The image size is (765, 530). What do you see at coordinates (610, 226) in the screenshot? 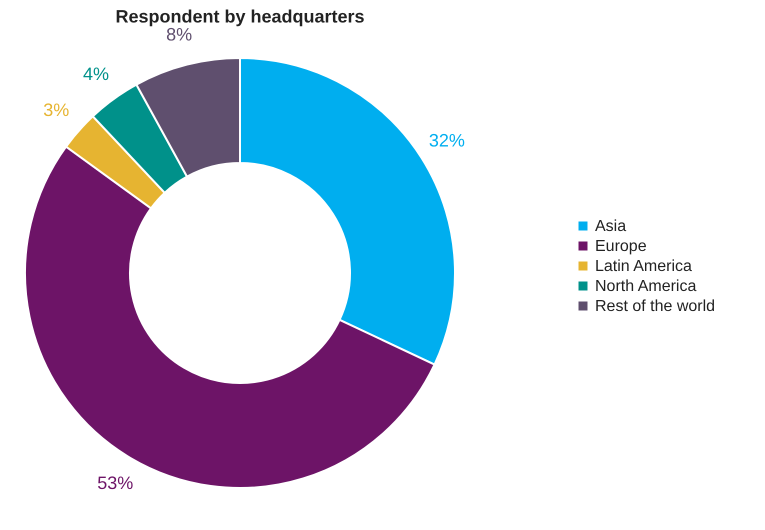
I see `legend-label: Asia` at bounding box center [610, 226].